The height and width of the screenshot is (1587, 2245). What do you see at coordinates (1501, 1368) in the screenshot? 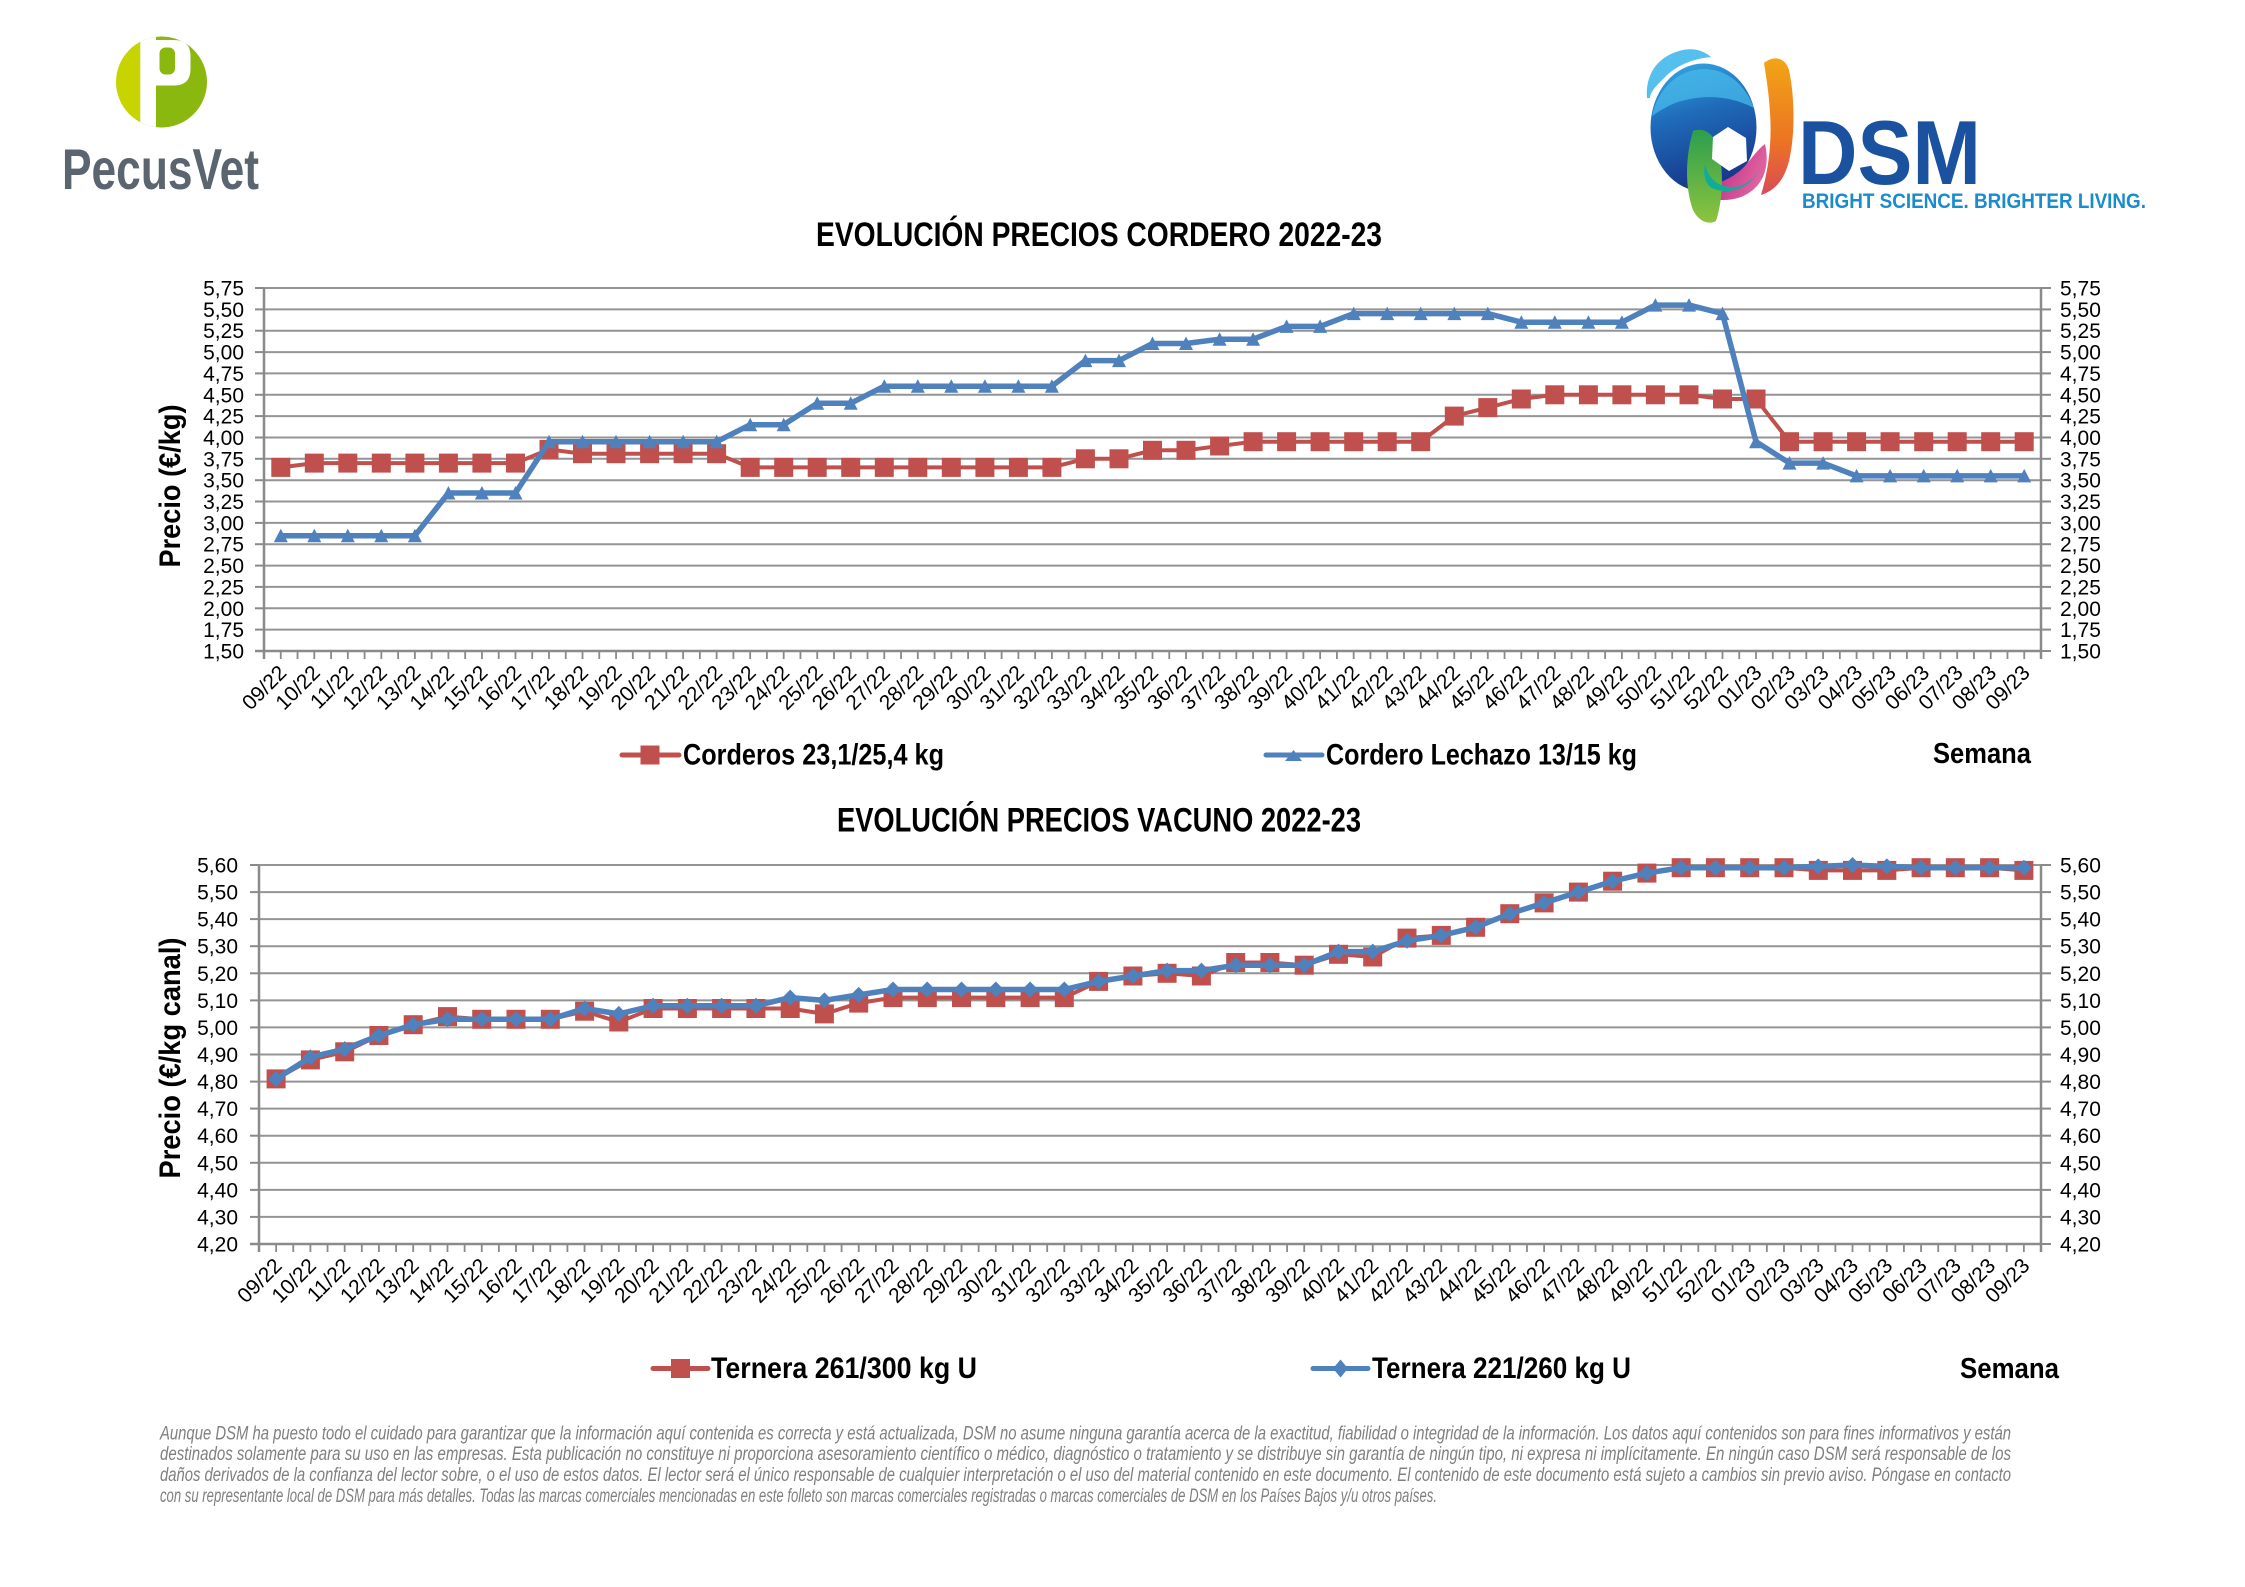
I see `svg-text: Ternera 221/260 kg U` at bounding box center [1501, 1368].